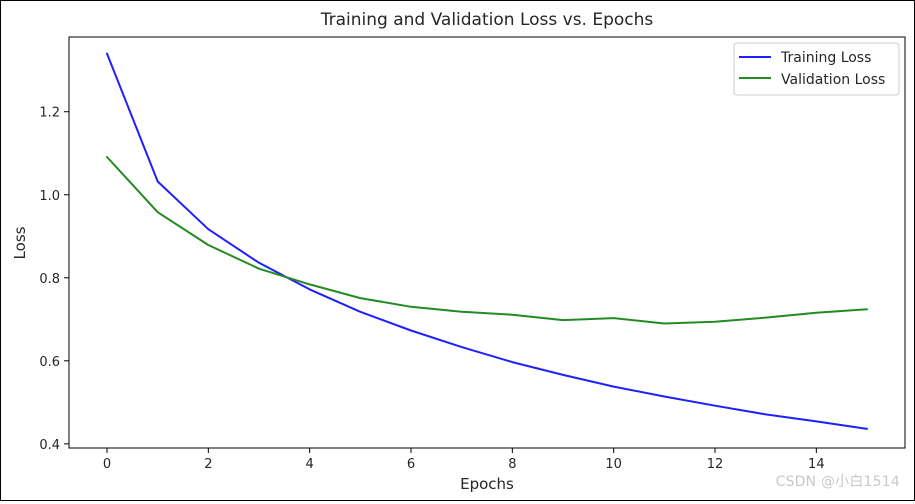 The width and height of the screenshot is (915, 504). What do you see at coordinates (825, 58) in the screenshot?
I see `legend-label-training-loss: Training Loss` at bounding box center [825, 58].